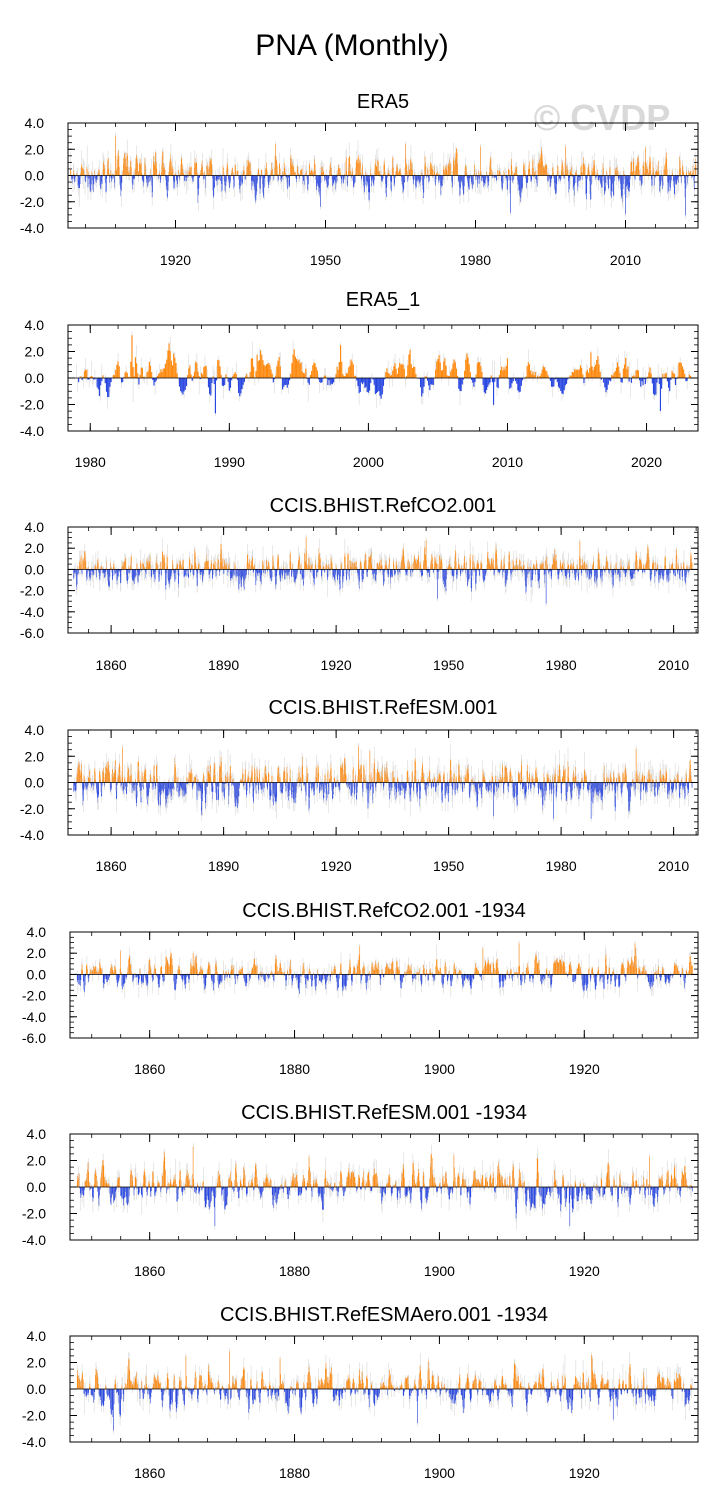 The image size is (728, 1510). Describe the element at coordinates (625, 260) in the screenshot. I see `x-tick-label: 2010` at that location.